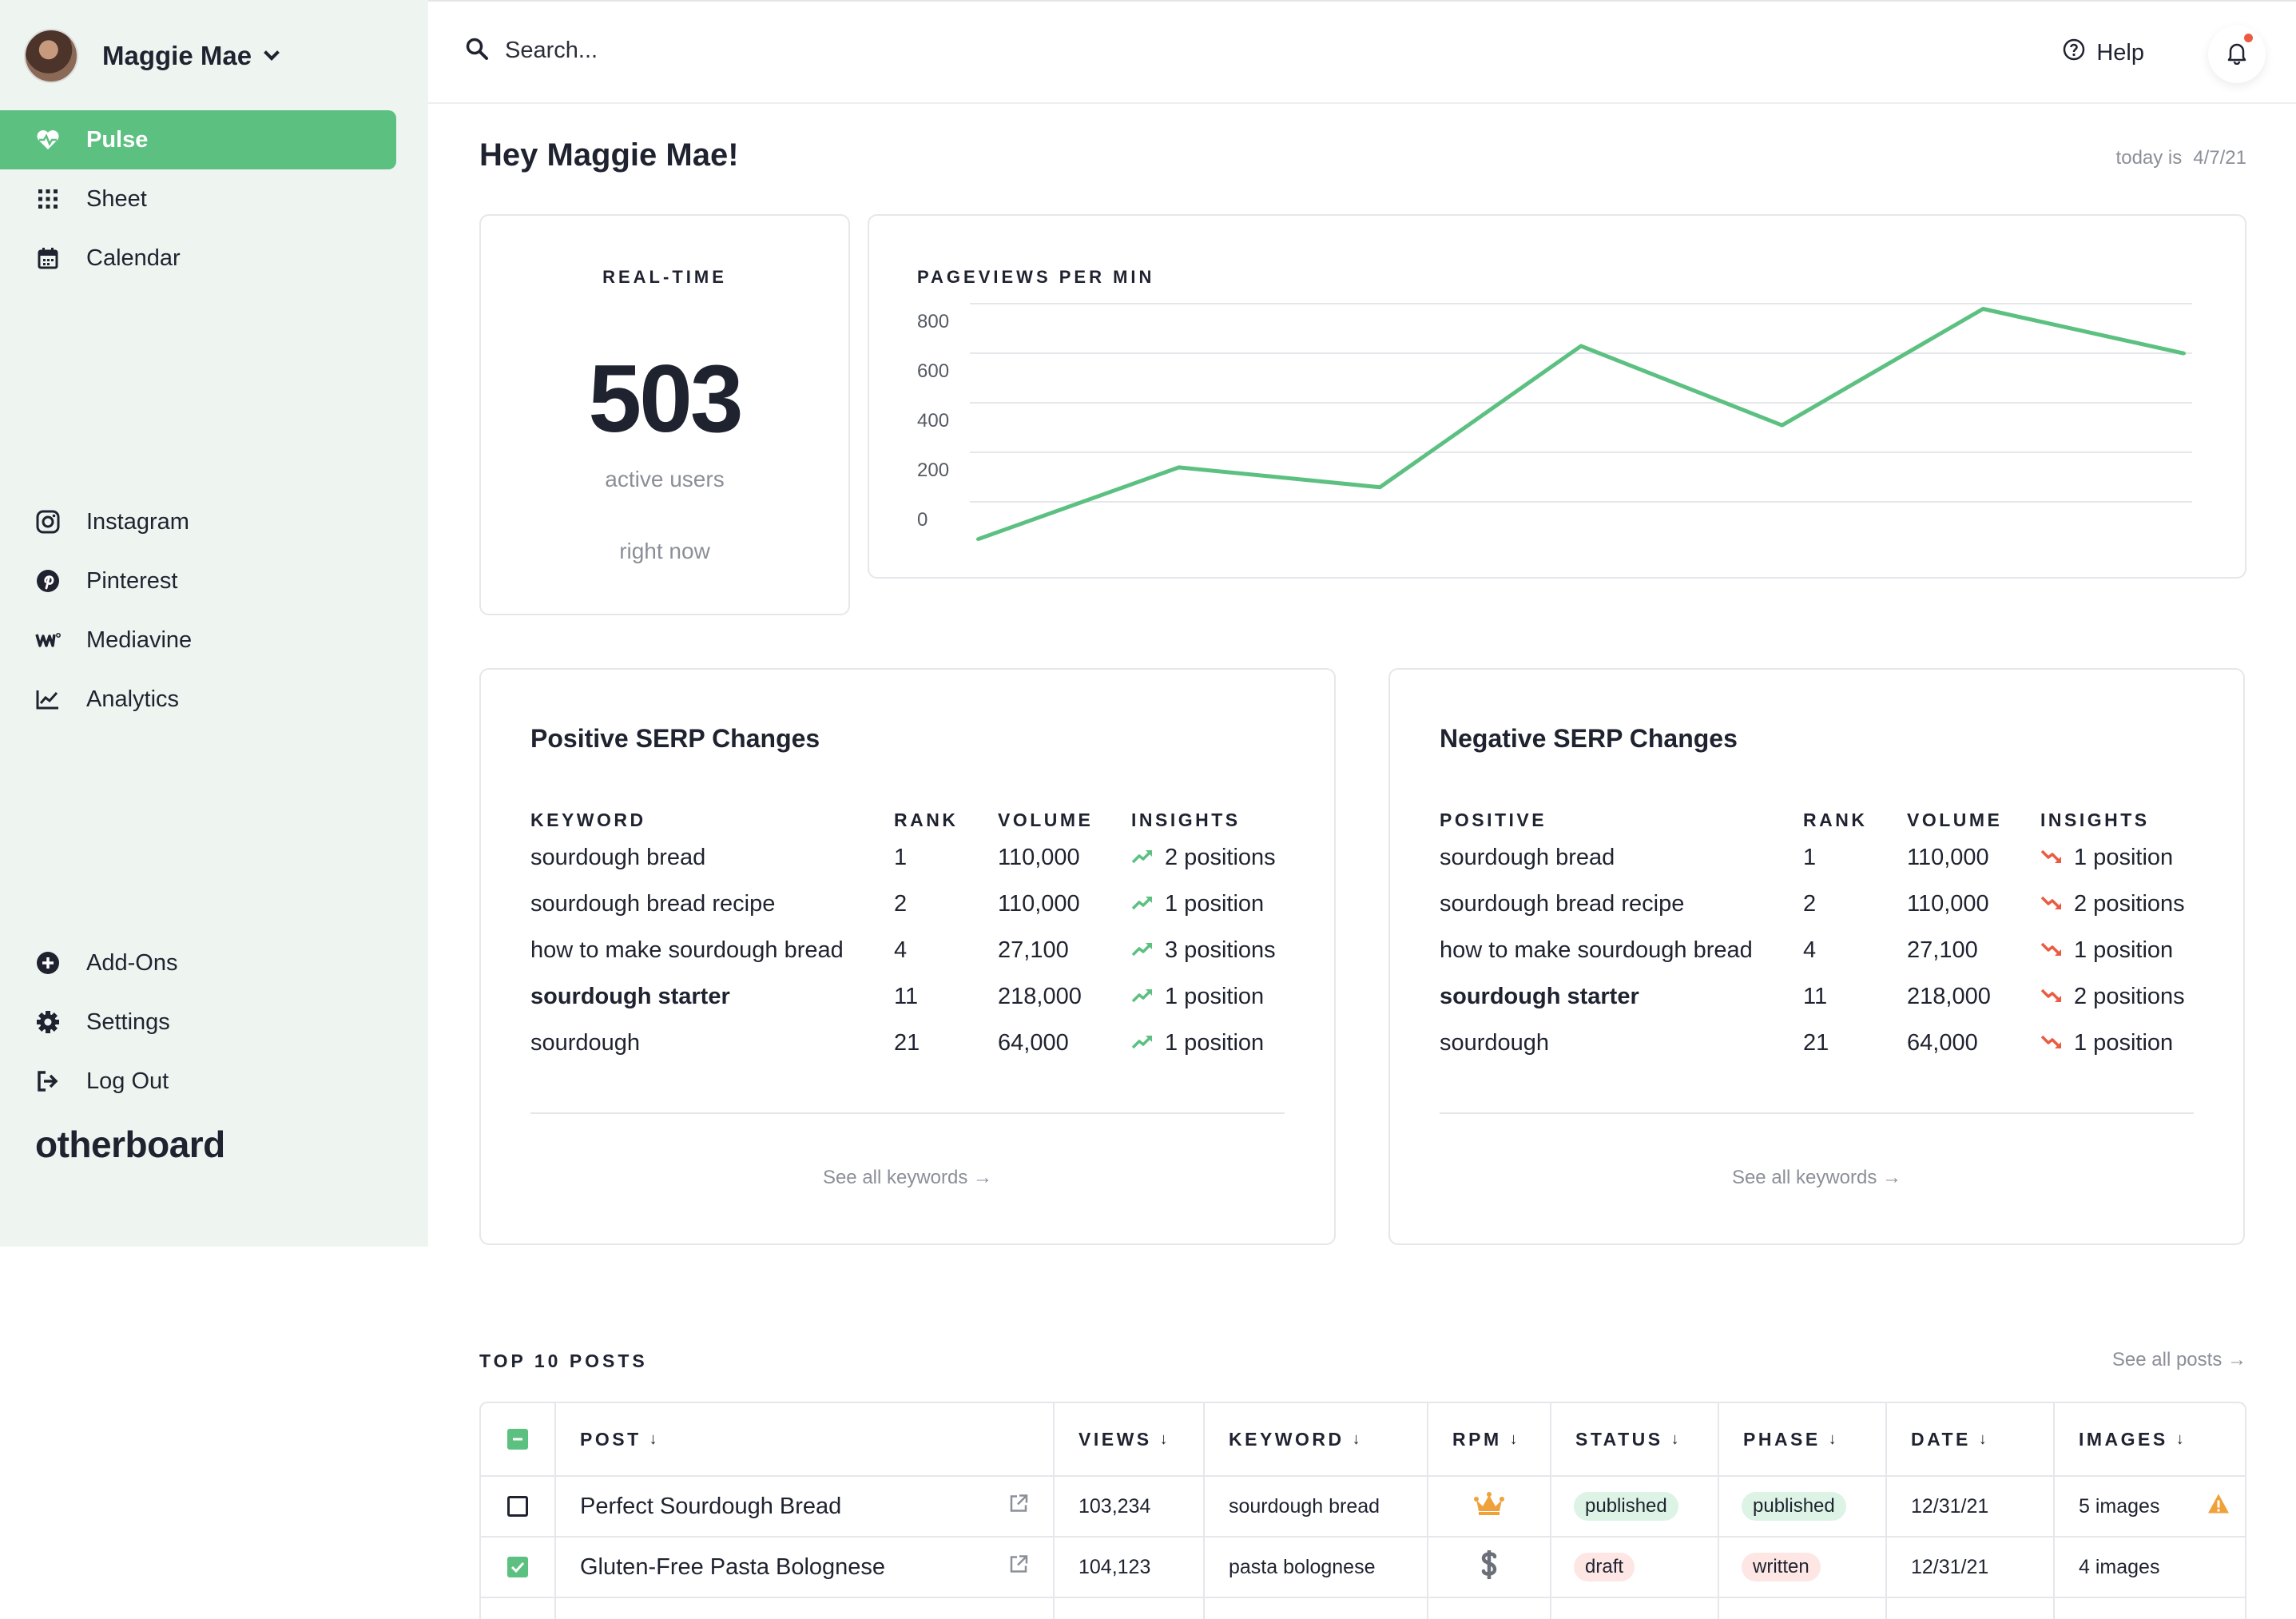  I want to click on gear-icon, so click(48, 1022).